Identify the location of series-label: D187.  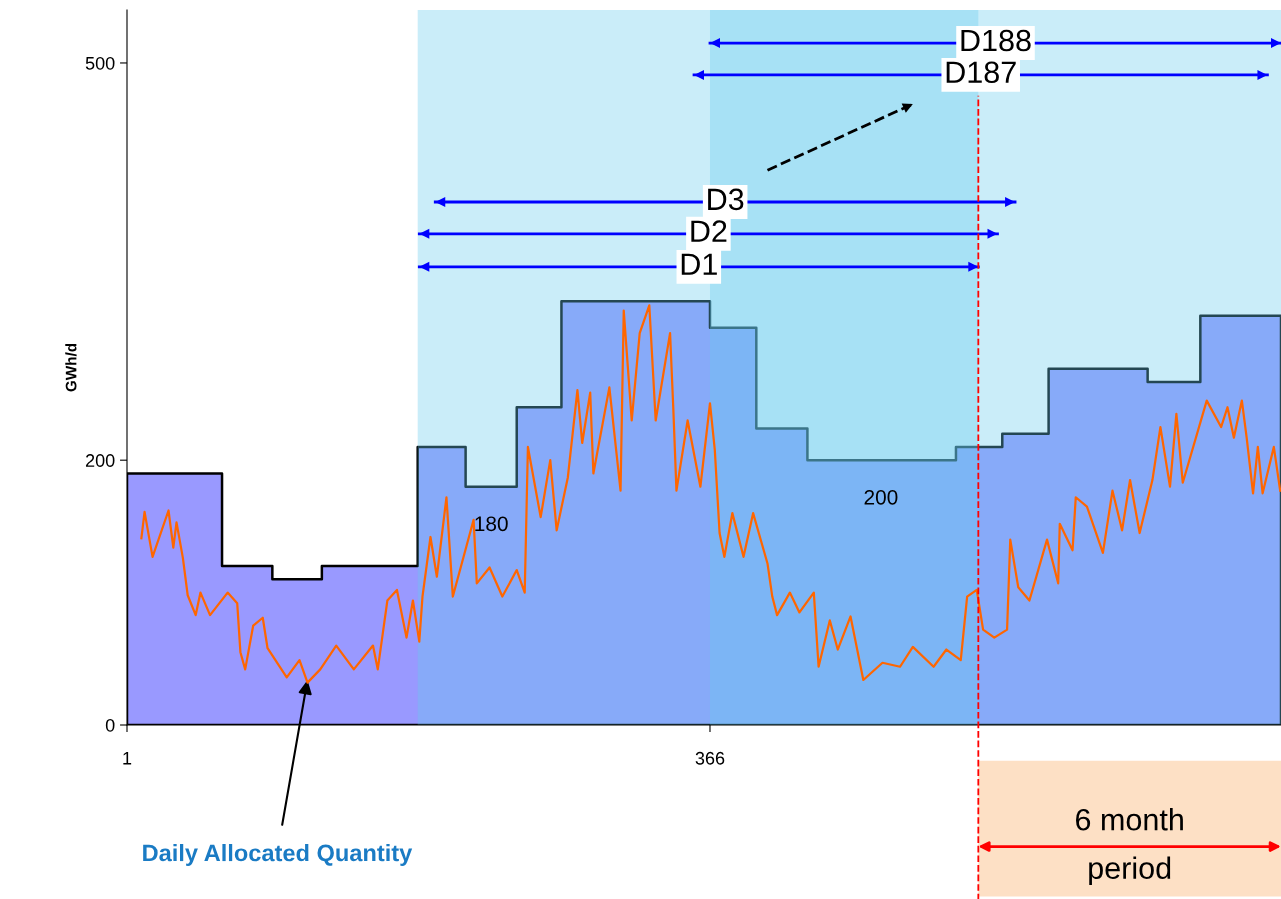
(981, 72).